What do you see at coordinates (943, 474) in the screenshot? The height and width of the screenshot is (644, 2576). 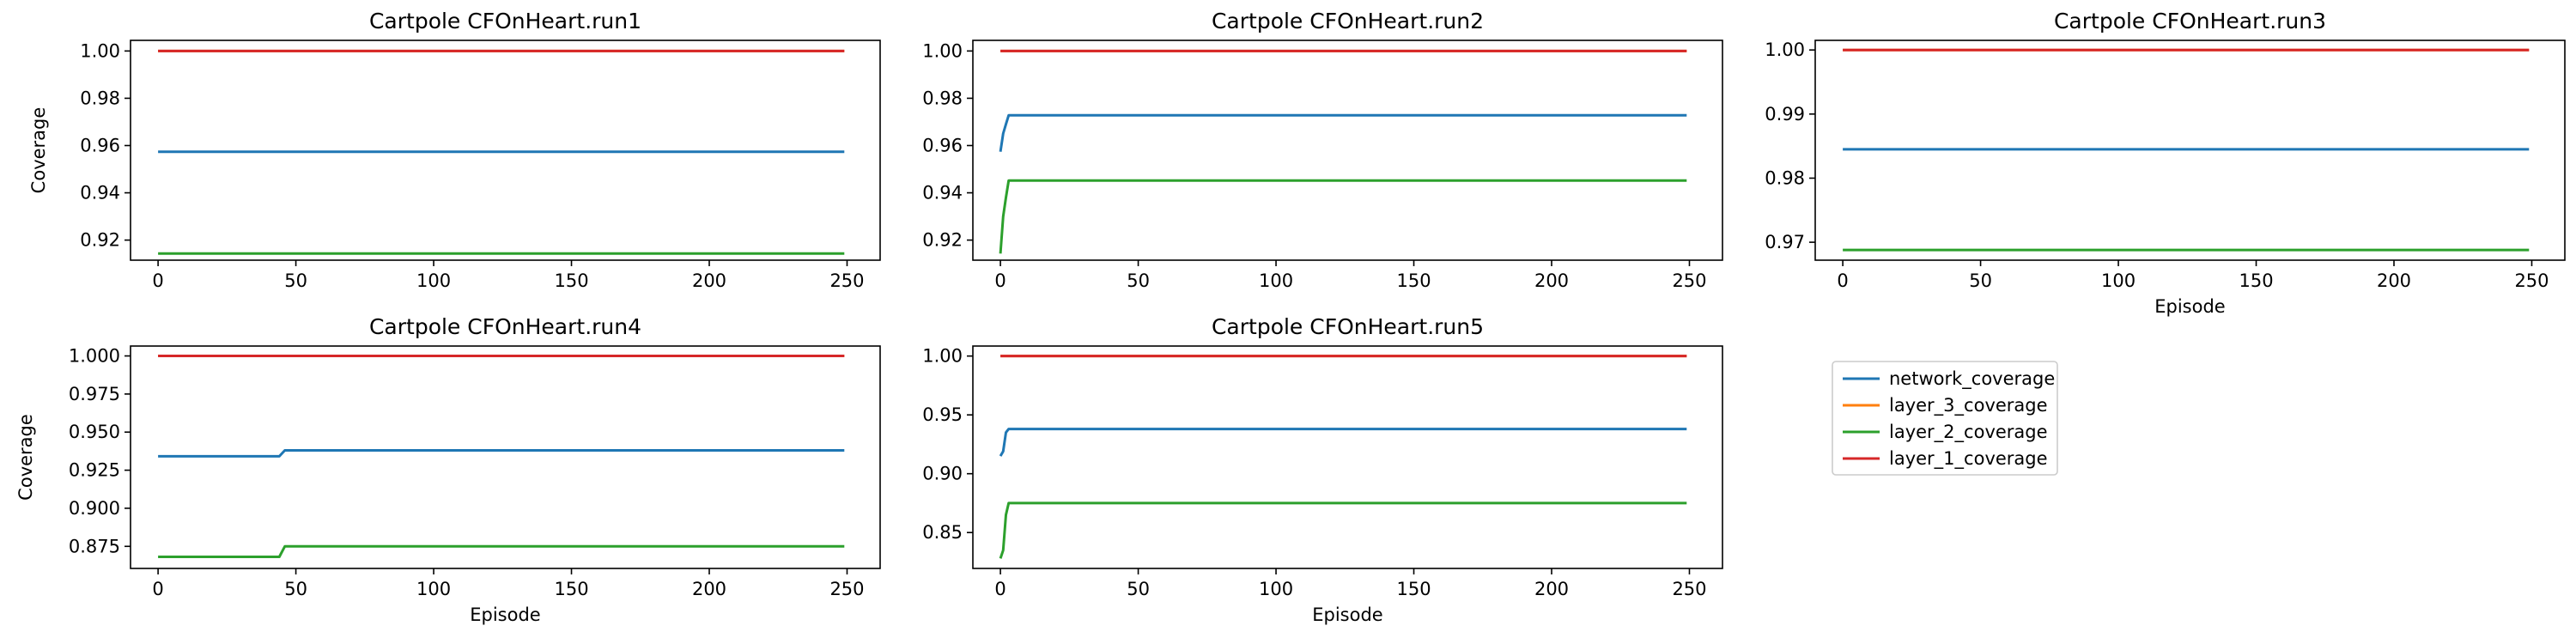 I see `y-tick-label: 0.90` at bounding box center [943, 474].